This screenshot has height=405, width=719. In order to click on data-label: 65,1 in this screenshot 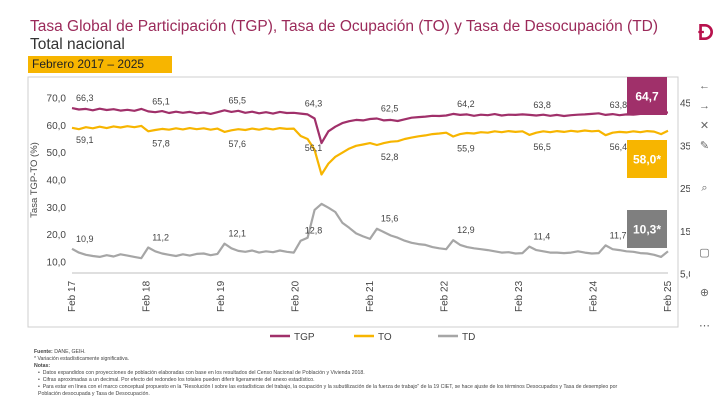, I will do `click(161, 101)`.